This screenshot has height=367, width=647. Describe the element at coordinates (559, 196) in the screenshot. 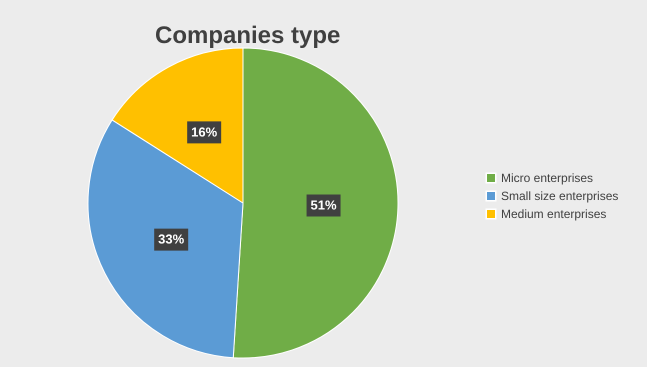

I see `legend-label: Small size enterprises` at that location.